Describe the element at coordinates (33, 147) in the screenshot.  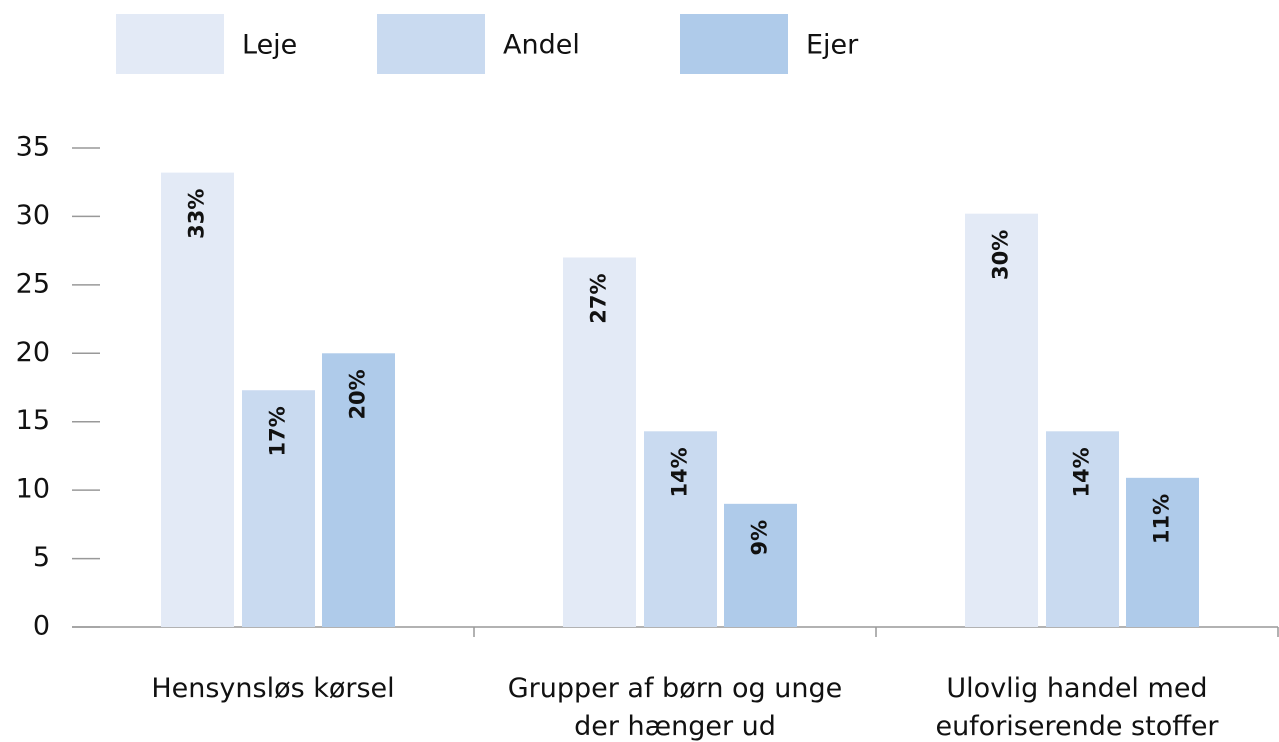
I see `y-tick-label: 35` at that location.